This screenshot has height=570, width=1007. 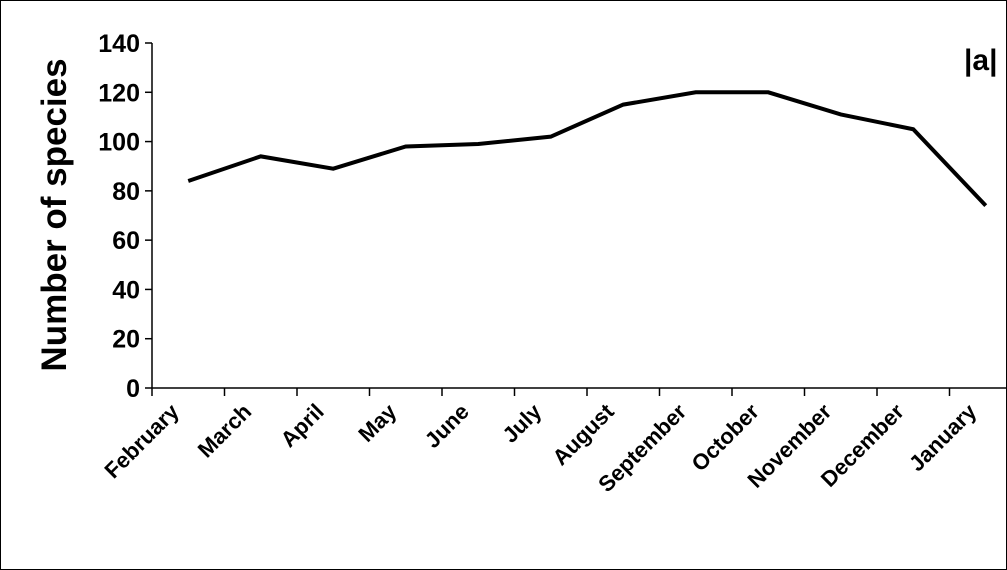 What do you see at coordinates (119, 44) in the screenshot?
I see `y-tick-label: 140` at bounding box center [119, 44].